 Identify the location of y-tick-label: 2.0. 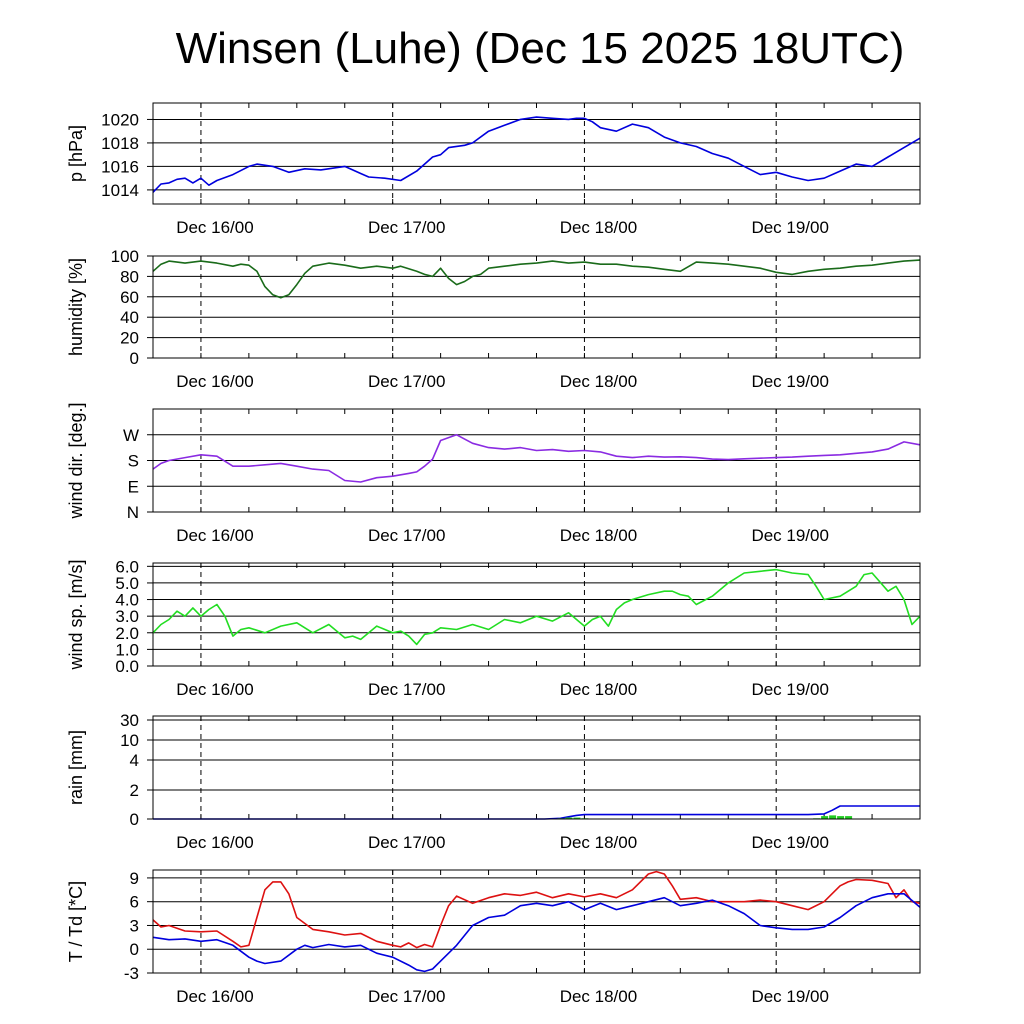
(127, 633).